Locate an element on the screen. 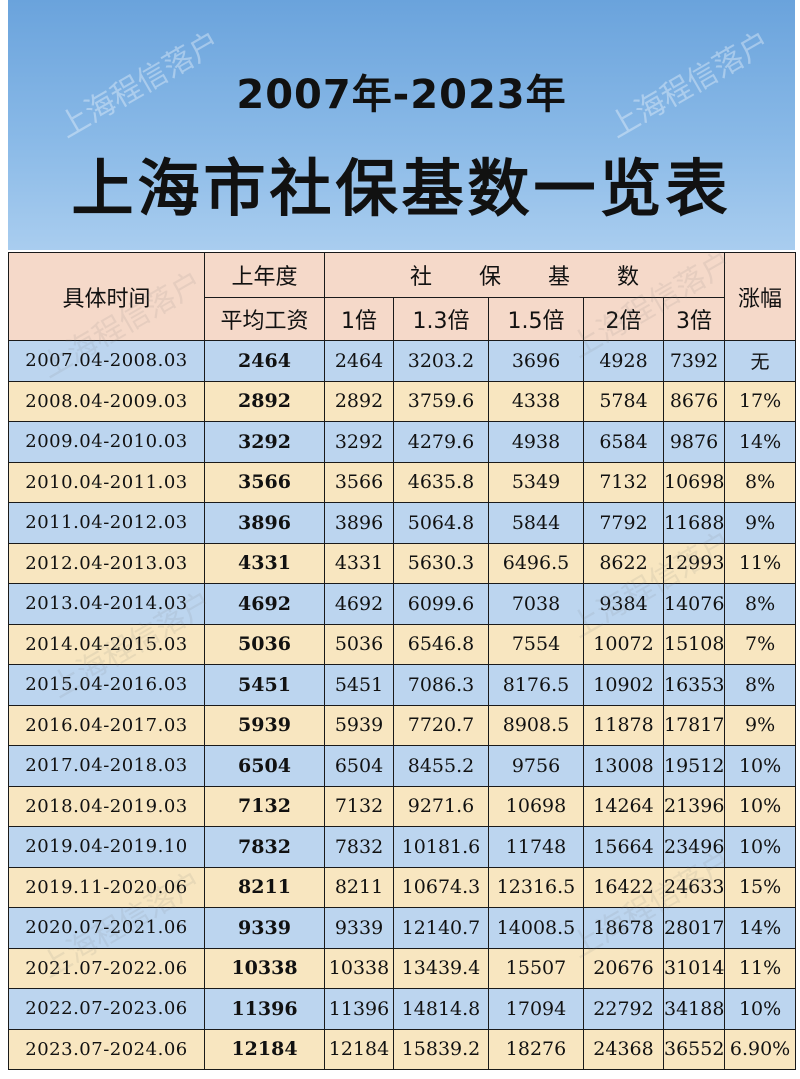 The height and width of the screenshot is (1079, 800). cell-base-1x: 3292 is located at coordinates (359, 442).